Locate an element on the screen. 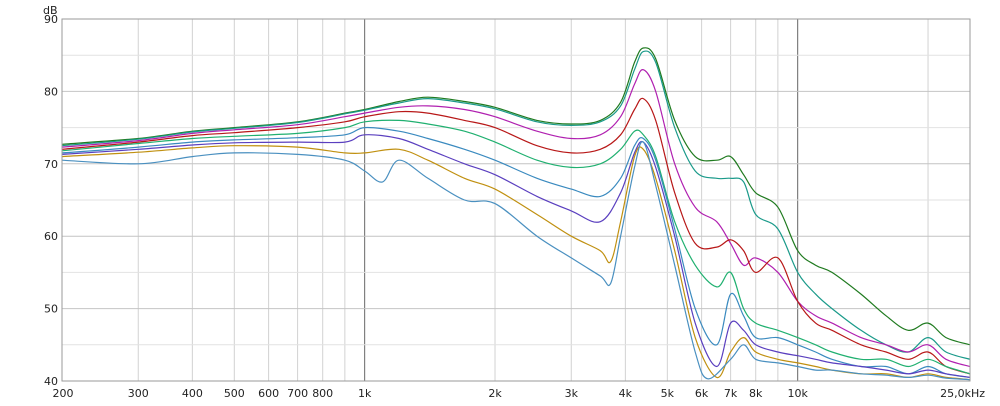  x-tick-label: 25,0kHz is located at coordinates (962, 393).